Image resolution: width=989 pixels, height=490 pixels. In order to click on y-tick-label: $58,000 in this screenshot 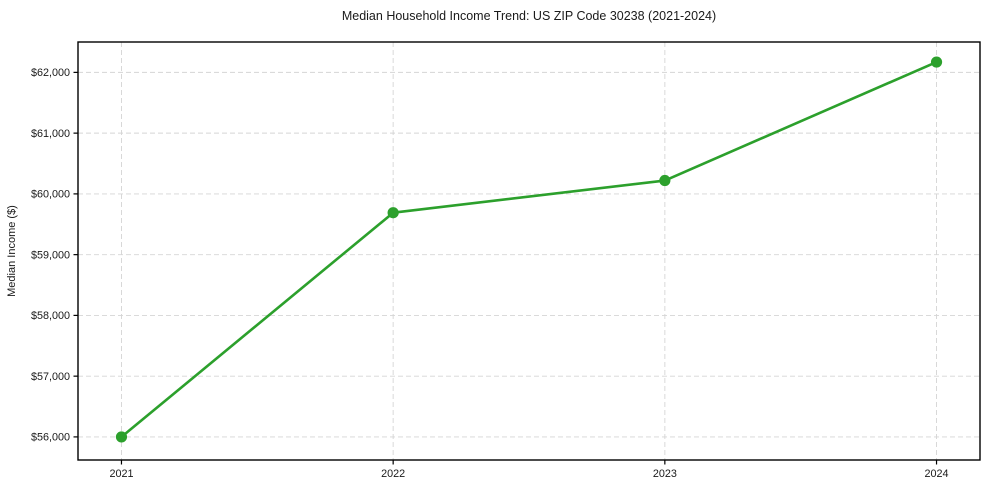, I will do `click(50, 316)`.